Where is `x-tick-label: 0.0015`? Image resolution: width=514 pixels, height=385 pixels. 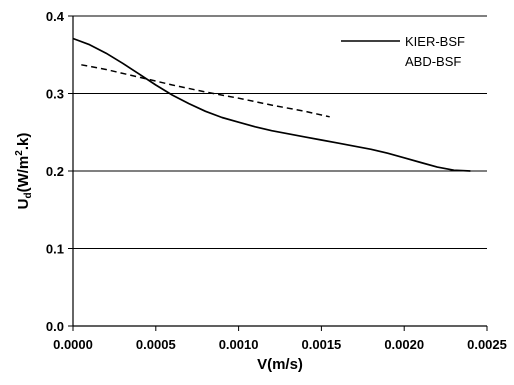 x-tick-label: 0.0015 is located at coordinates (322, 344).